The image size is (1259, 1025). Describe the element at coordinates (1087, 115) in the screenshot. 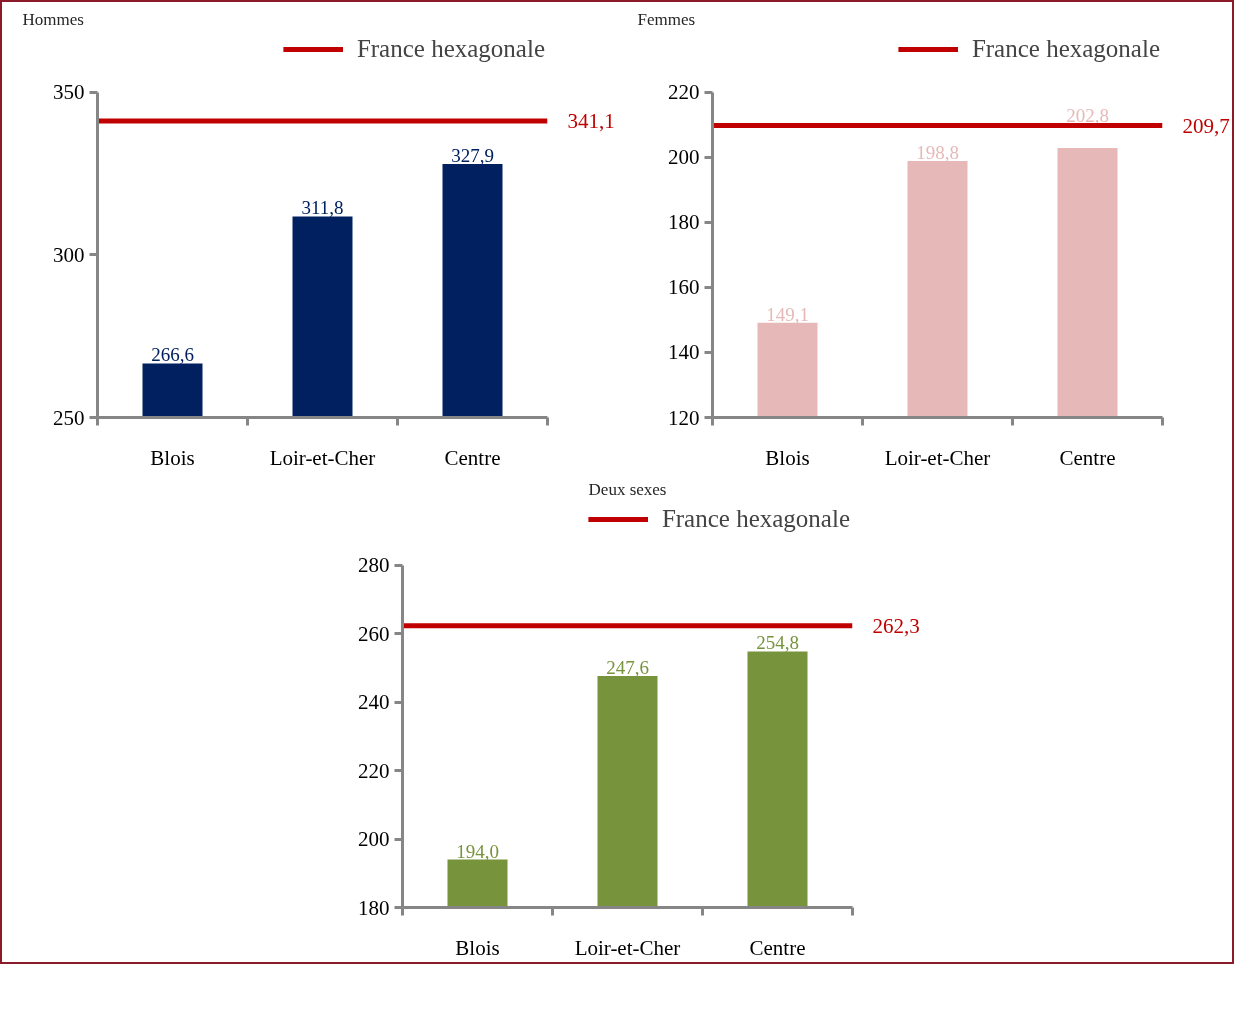

I see `data-label: 202,8` at that location.